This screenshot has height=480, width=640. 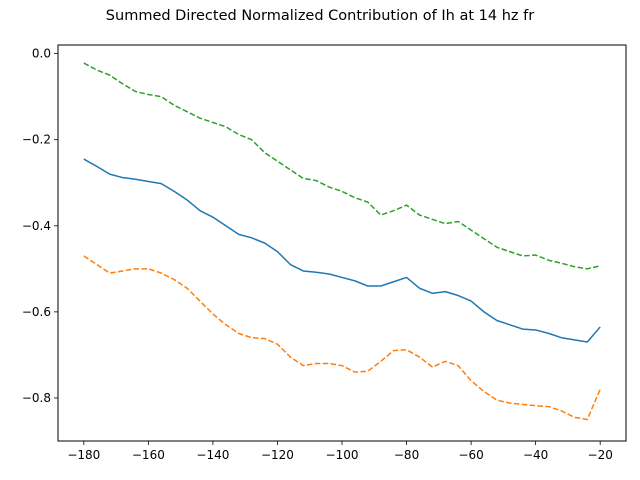 What do you see at coordinates (36, 398) in the screenshot?
I see `y-tick-label: −0.8` at bounding box center [36, 398].